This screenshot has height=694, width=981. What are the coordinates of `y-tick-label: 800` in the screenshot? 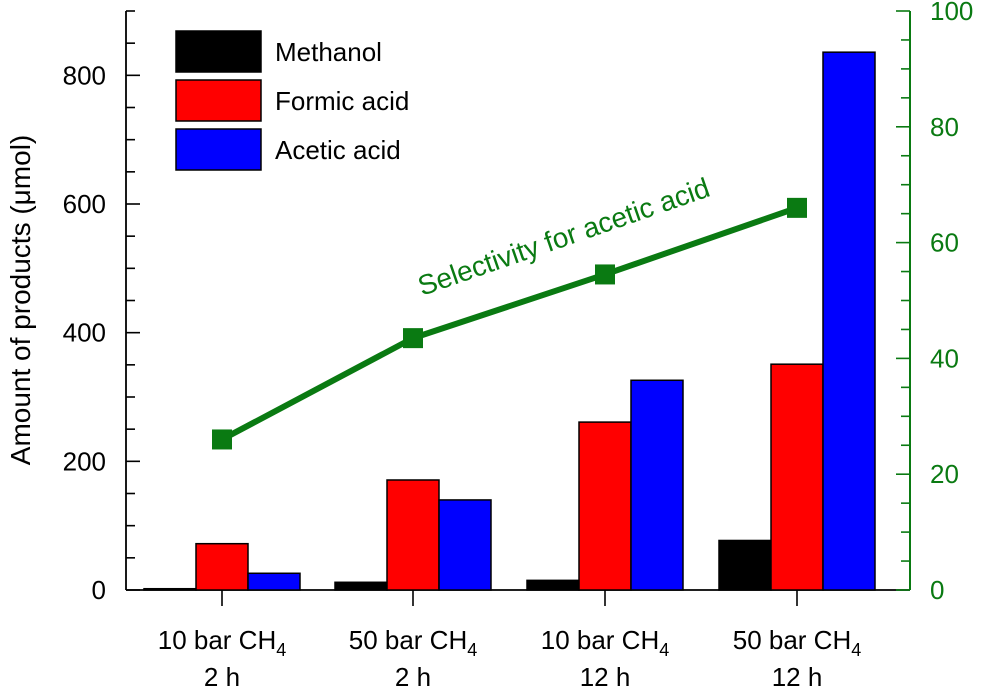 It's located at (84, 75).